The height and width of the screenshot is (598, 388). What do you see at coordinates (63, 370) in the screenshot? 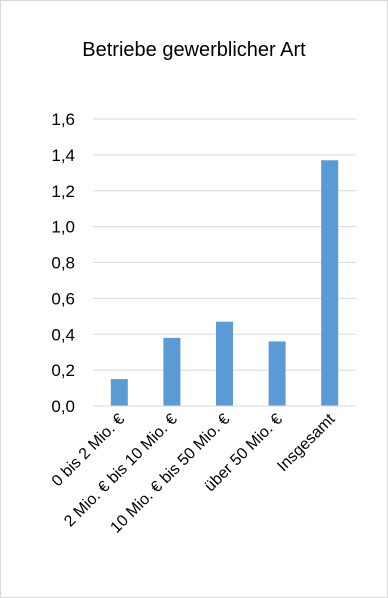
I see `y-tick-label: 0,2` at bounding box center [63, 370].